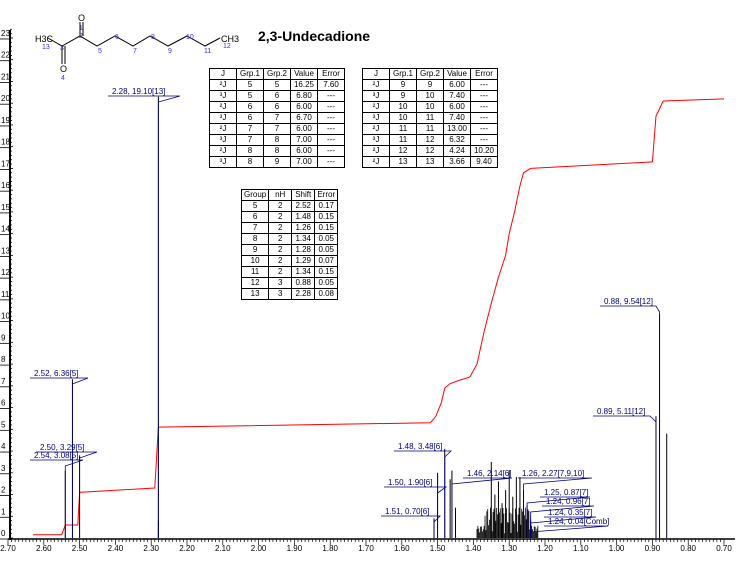 This screenshot has height=567, width=740. Describe the element at coordinates (545, 548) in the screenshot. I see `x-tick-label: 1.20` at that location.